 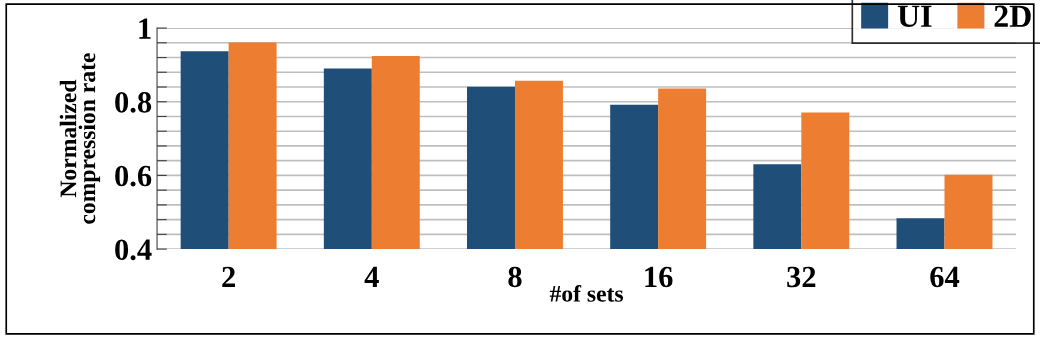 I want to click on x-tick-label: 8, so click(x=515, y=277).